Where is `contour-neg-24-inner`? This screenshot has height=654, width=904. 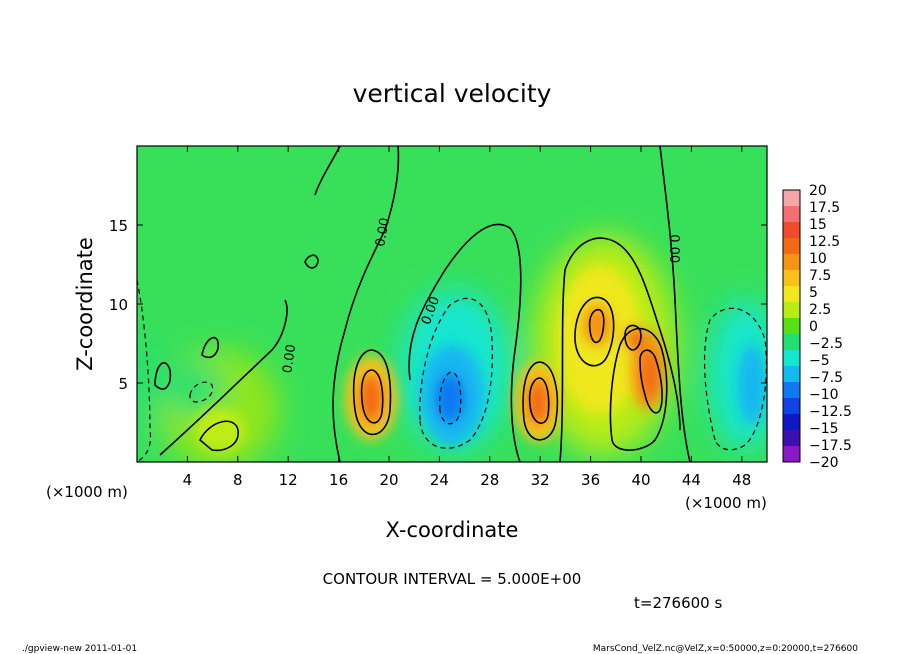
contour-neg-24-inner is located at coordinates (450, 398).